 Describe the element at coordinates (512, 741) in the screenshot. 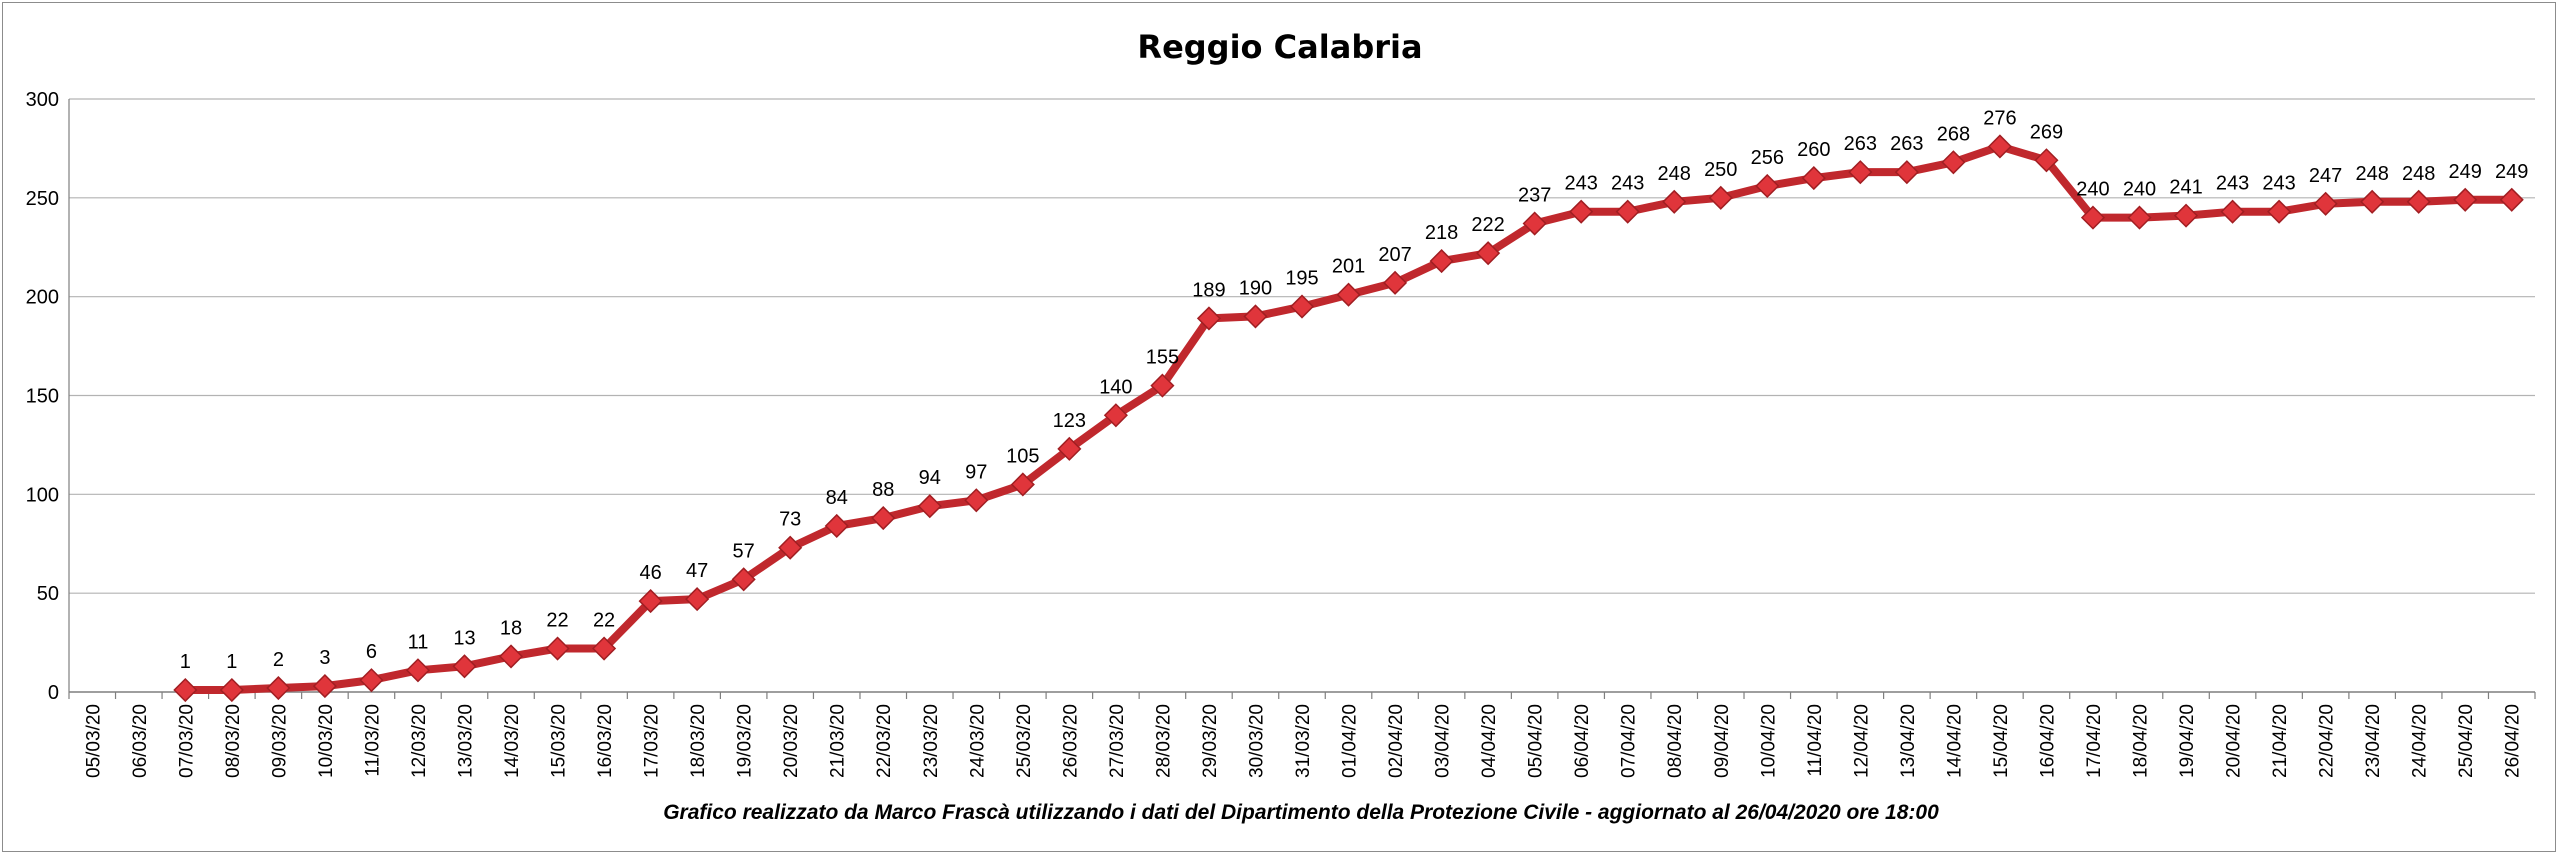

I see `x-tick-label: 14/03/20` at that location.